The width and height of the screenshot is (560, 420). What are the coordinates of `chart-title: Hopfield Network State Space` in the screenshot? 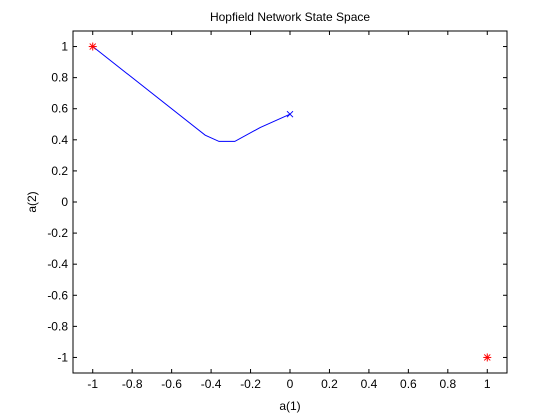 It's located at (290, 17).